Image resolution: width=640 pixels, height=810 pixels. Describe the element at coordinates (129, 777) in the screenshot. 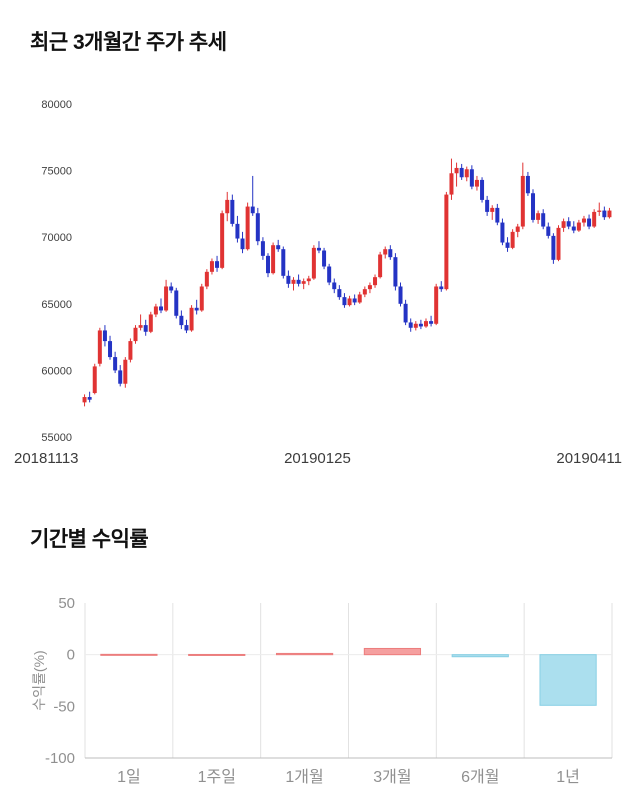

I see `x-category-label: 1일` at that location.